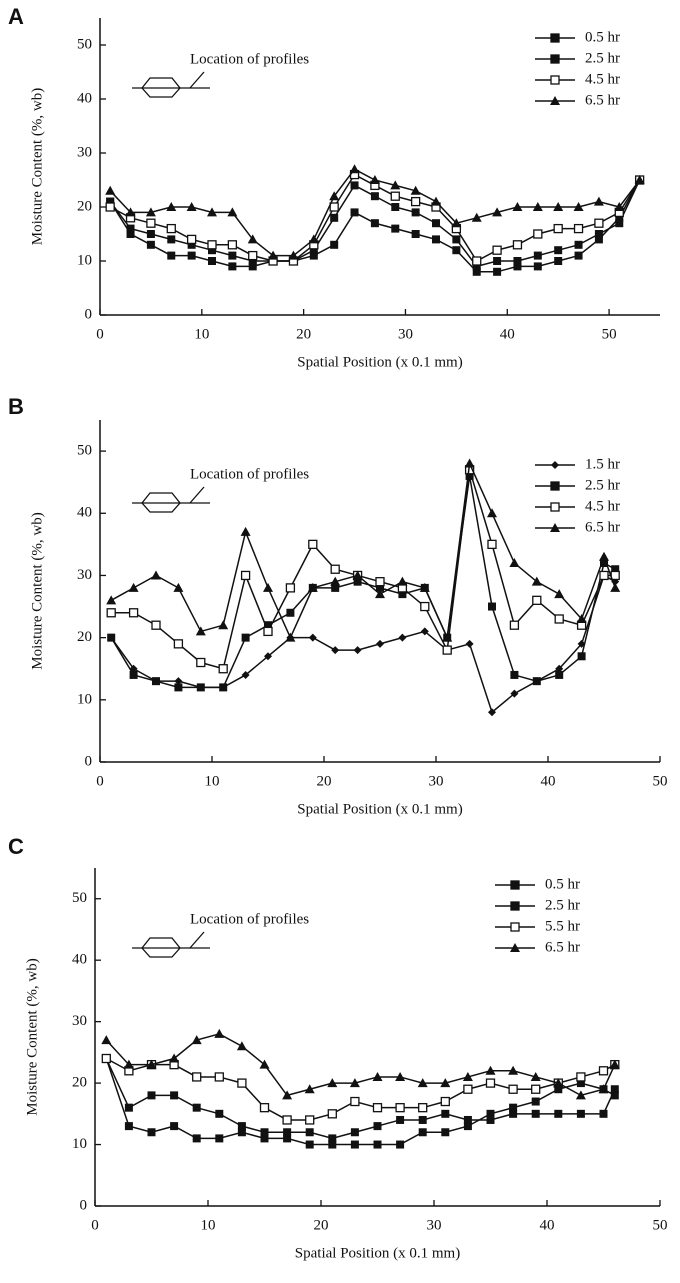 Image resolution: width=680 pixels, height=1283 pixels. What do you see at coordinates (303, 334) in the screenshot?
I see `x-tick-label: 20` at bounding box center [303, 334].